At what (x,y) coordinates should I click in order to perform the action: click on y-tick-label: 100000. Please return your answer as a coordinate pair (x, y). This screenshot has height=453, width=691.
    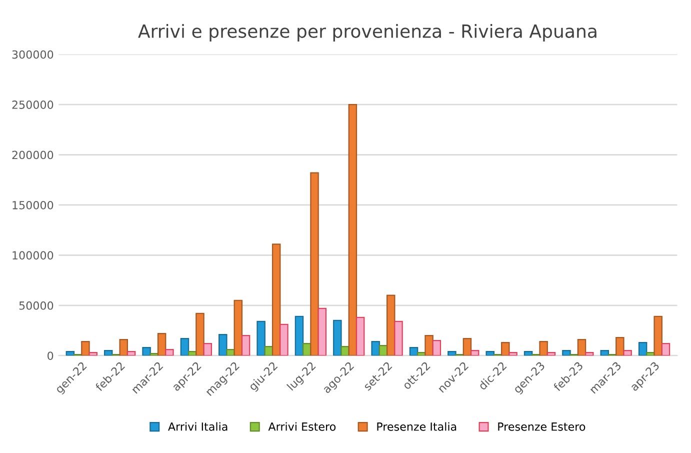
    Looking at the image, I should click on (33, 255).